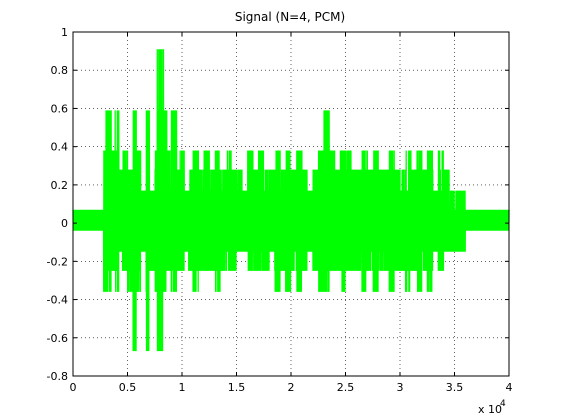 This screenshot has width=561, height=420. Describe the element at coordinates (503, 404) in the screenshot. I see `x-multiplier-exponent: 4` at that location.